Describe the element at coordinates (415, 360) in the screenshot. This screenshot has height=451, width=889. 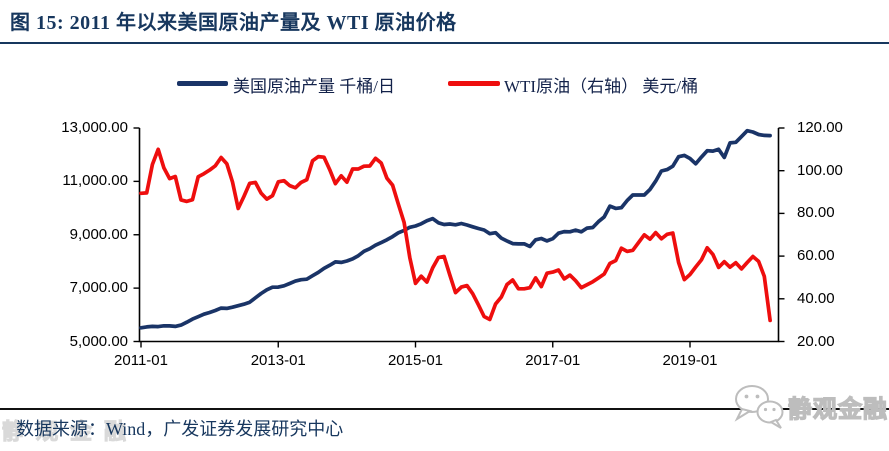
I see `x-axis-tick-label: 2015-01` at that location.